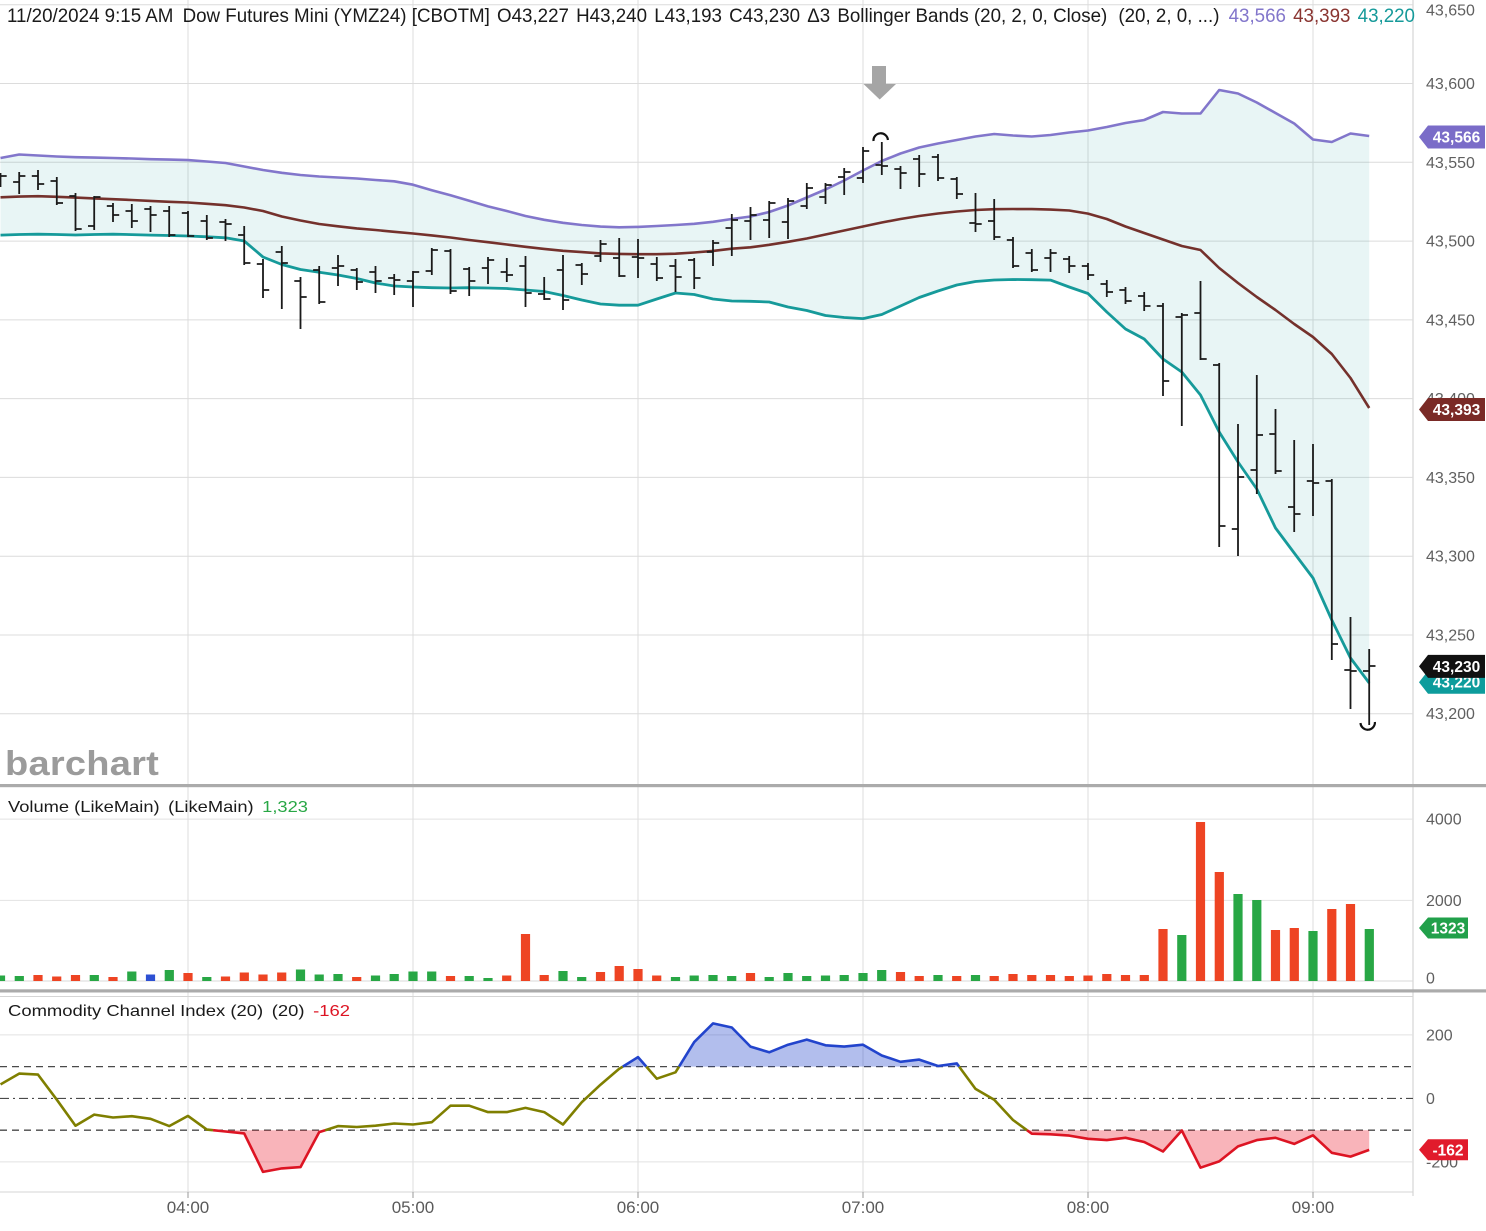 The width and height of the screenshot is (1486, 1231). I want to click on svg-text: 08:00, so click(1088, 1207).